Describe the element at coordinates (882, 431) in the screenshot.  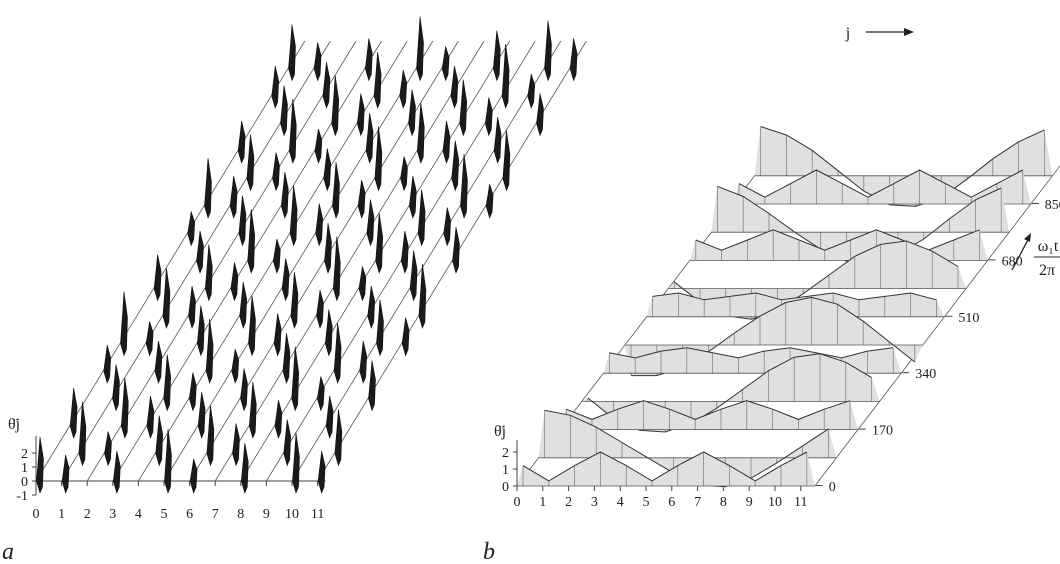
I see `depth-tick-label: 170` at that location.